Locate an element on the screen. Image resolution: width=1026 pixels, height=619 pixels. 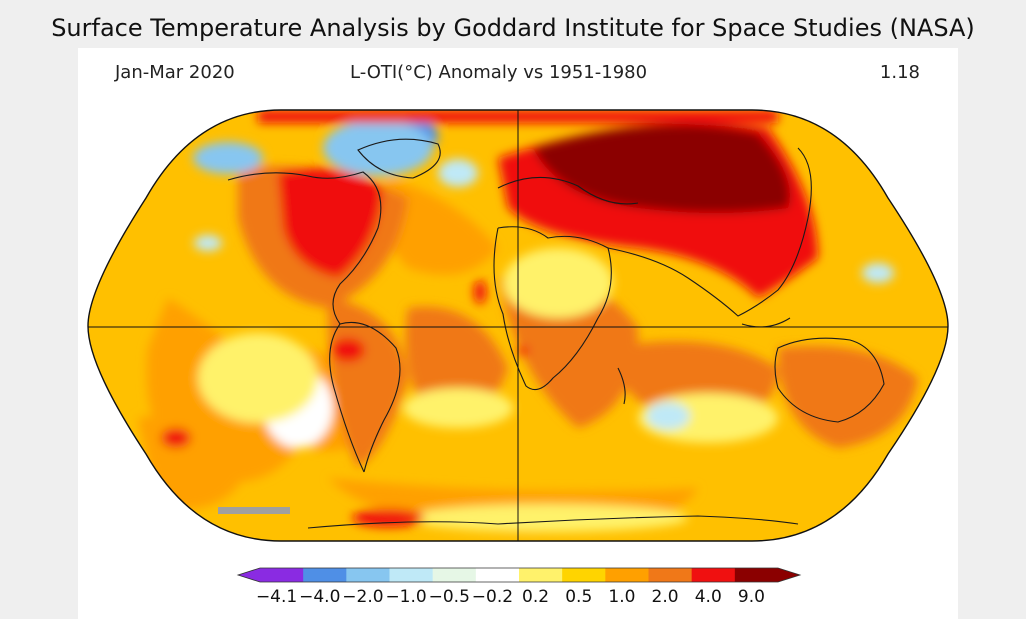
region-4-amazon is located at coordinates (348, 350).